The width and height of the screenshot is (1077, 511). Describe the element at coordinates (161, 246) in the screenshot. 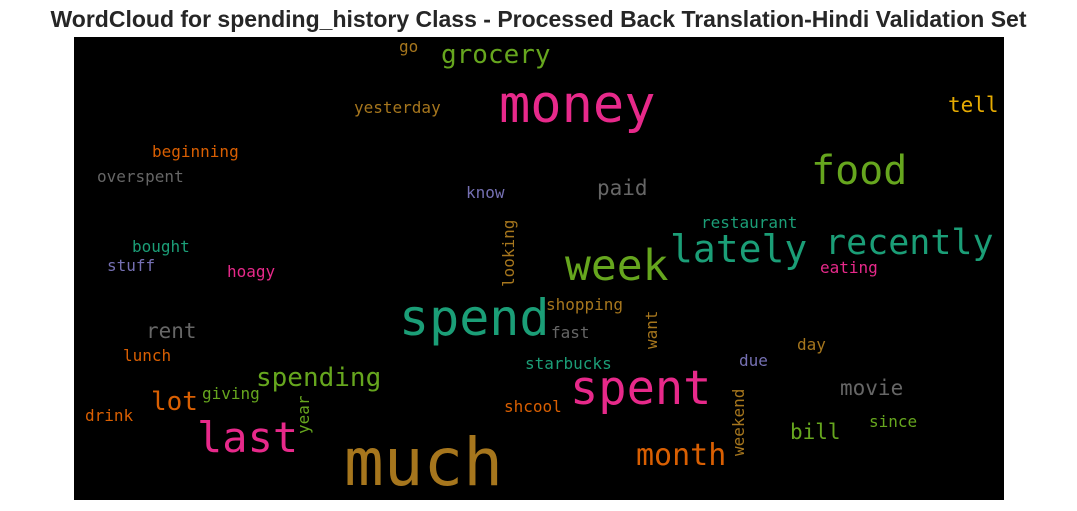

I see `word-bought: bought` at that location.